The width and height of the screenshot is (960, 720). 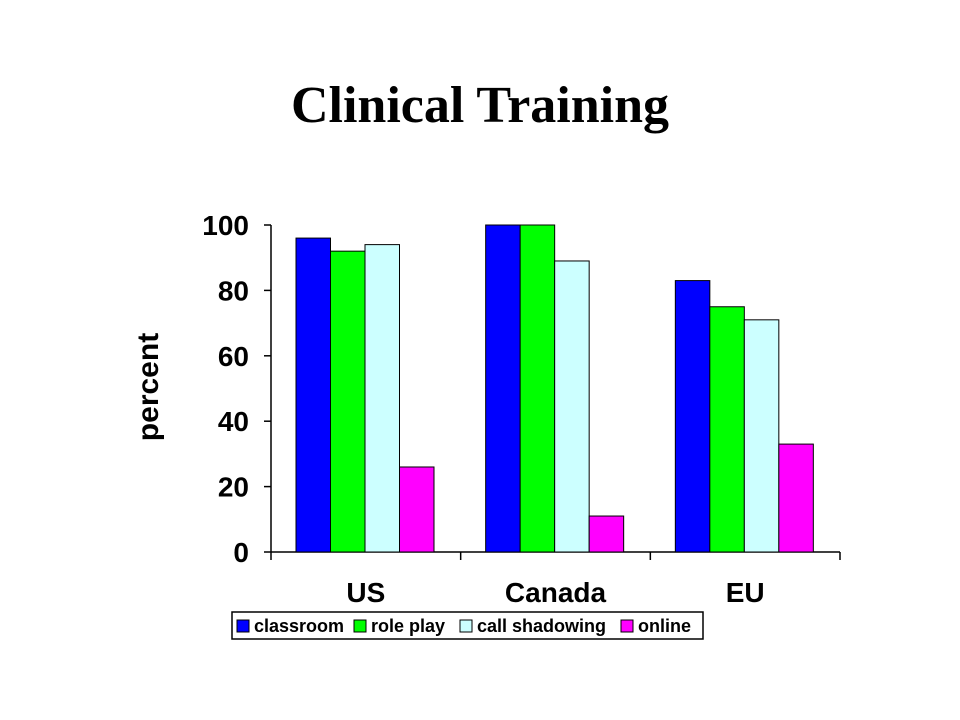 I want to click on legend-label: classroom, so click(x=299, y=626).